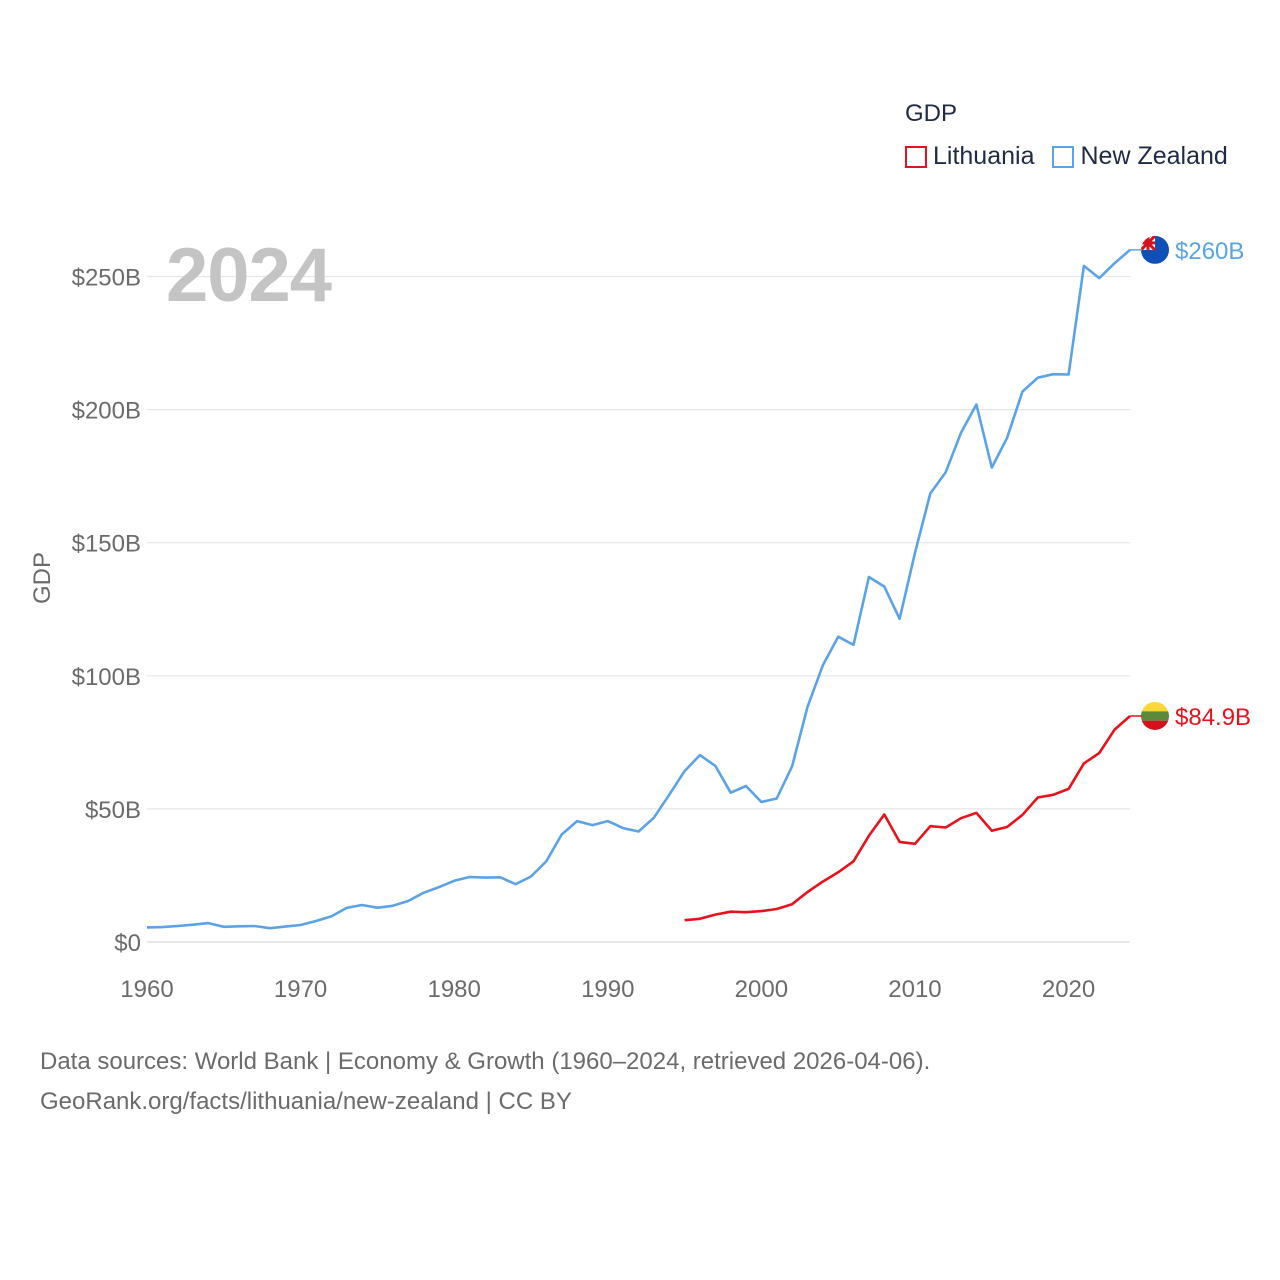 The image size is (1280, 1280). I want to click on legend-item-new-zealand: New Zealand, so click(1140, 156).